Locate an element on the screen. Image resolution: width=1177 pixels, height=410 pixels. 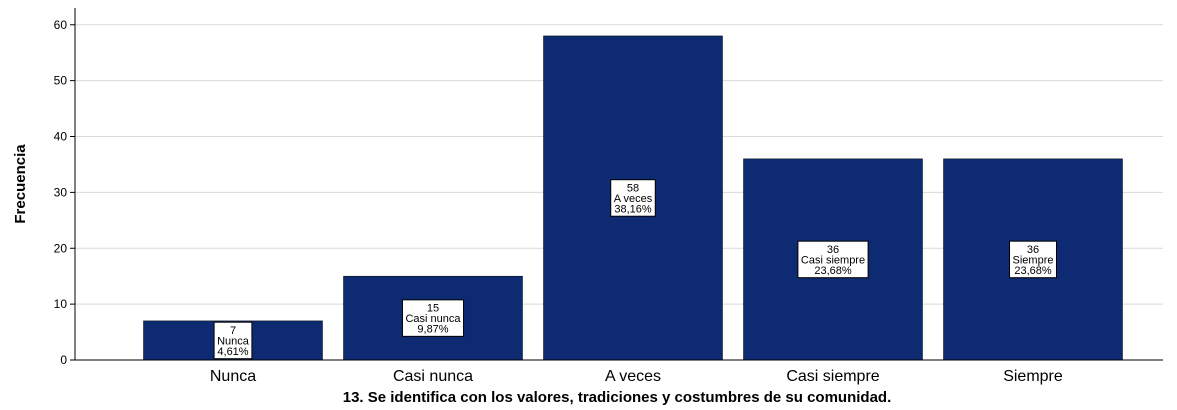
data-label-text: 4,61% is located at coordinates (232, 352).